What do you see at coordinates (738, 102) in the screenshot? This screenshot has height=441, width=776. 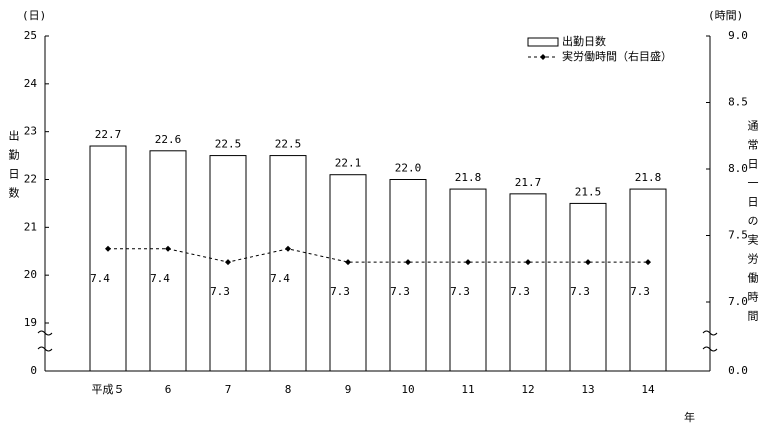 I see `y2-tick-label: 8.5` at bounding box center [738, 102].